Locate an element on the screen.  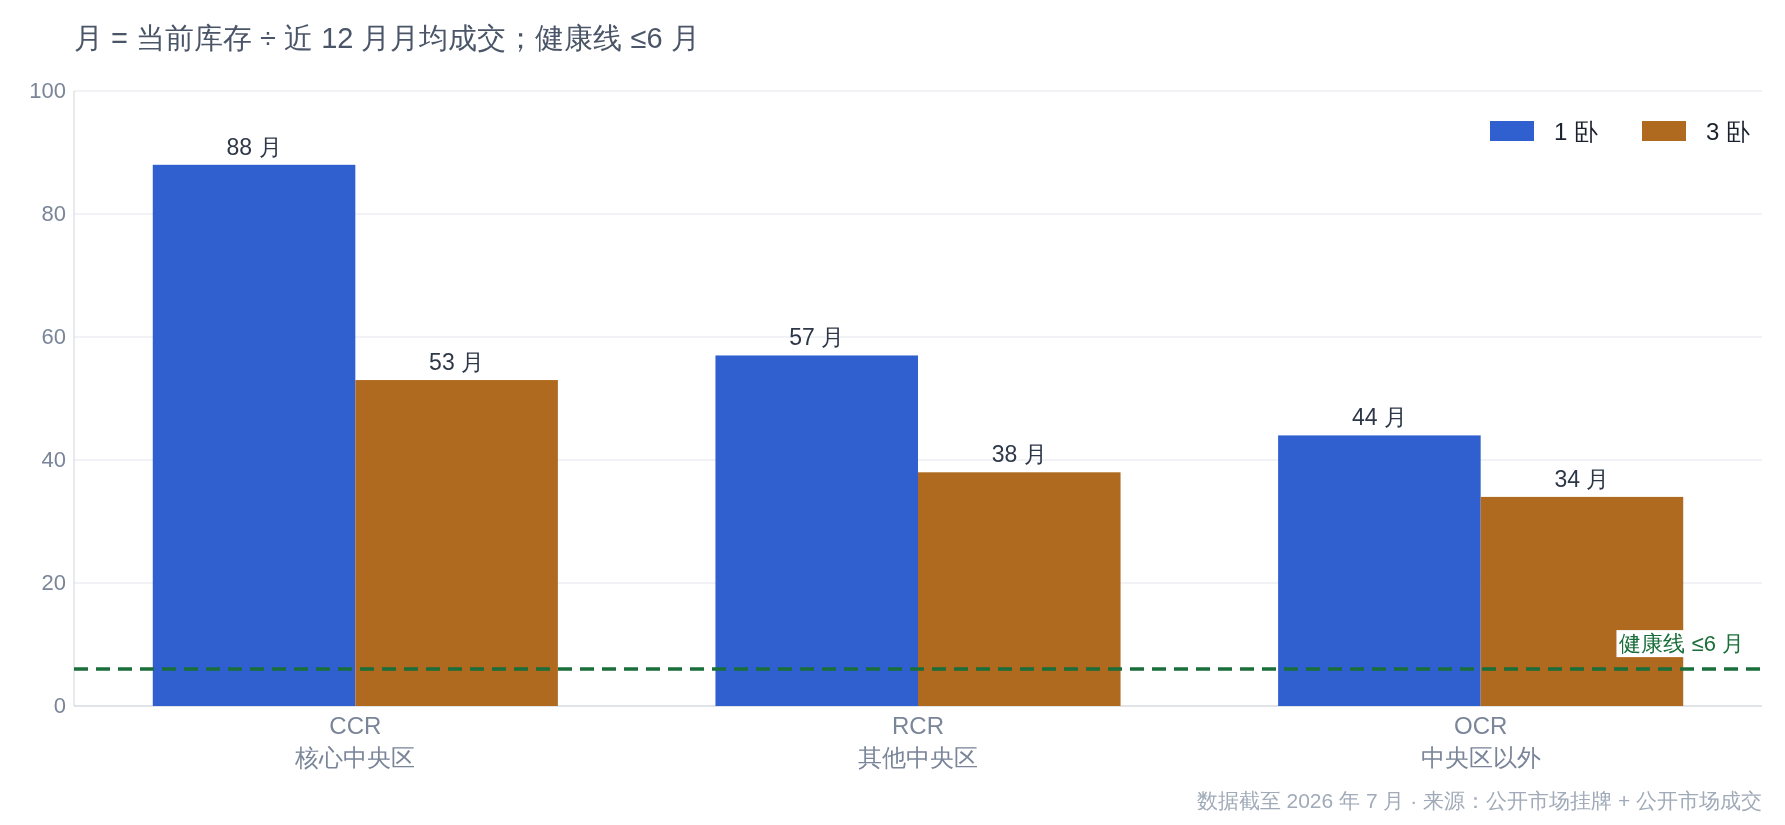
data-label: 53 月 is located at coordinates (457, 362).